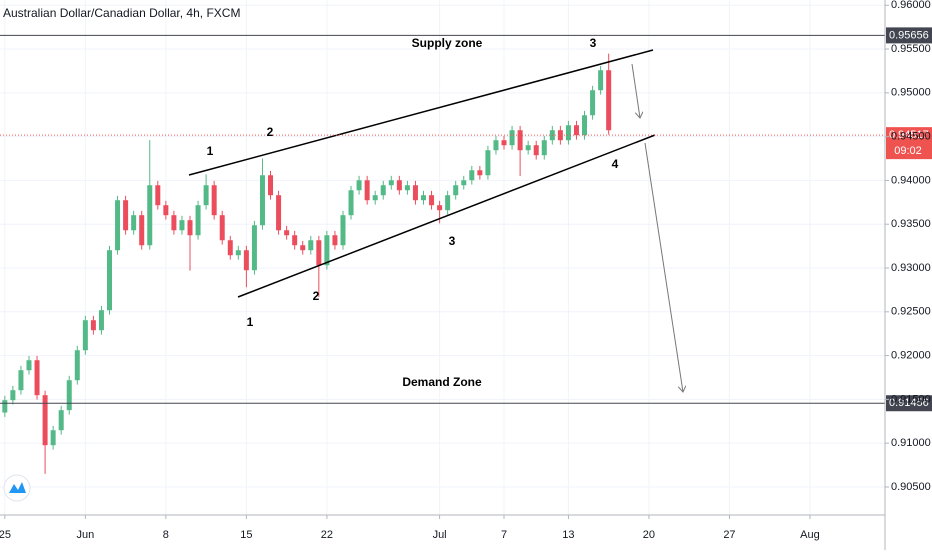 This screenshot has width=932, height=555. I want to click on x-tick-label: 22, so click(327, 535).